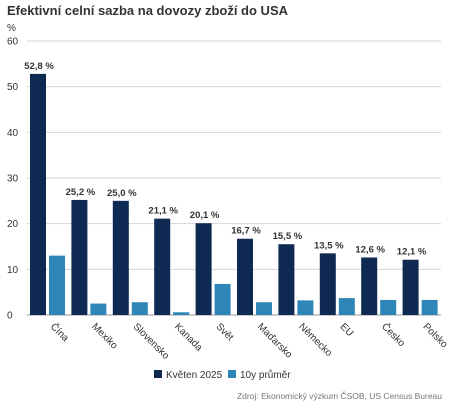 Image resolution: width=452 pixels, height=411 pixels. What do you see at coordinates (13, 133) in the screenshot?
I see `y-tick-label: 40` at bounding box center [13, 133].